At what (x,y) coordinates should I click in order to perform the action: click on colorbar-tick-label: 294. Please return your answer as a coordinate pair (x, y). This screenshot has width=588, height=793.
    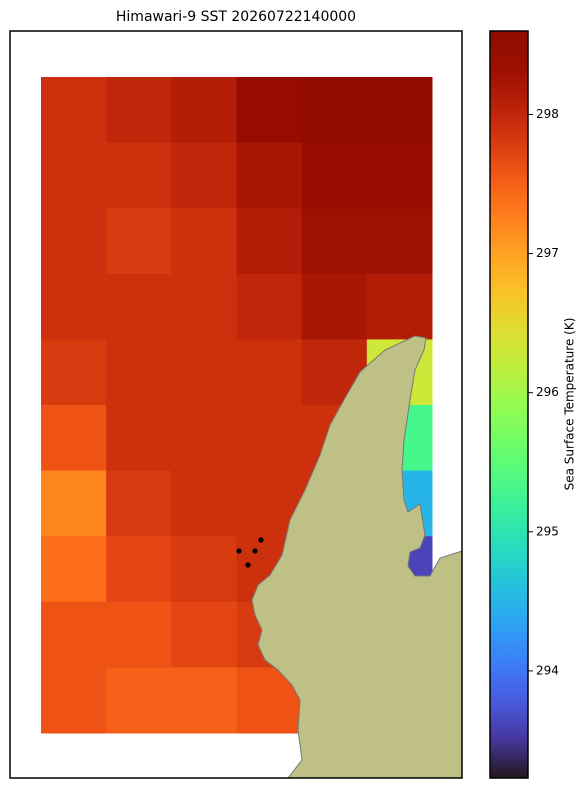
    Looking at the image, I should click on (547, 670).